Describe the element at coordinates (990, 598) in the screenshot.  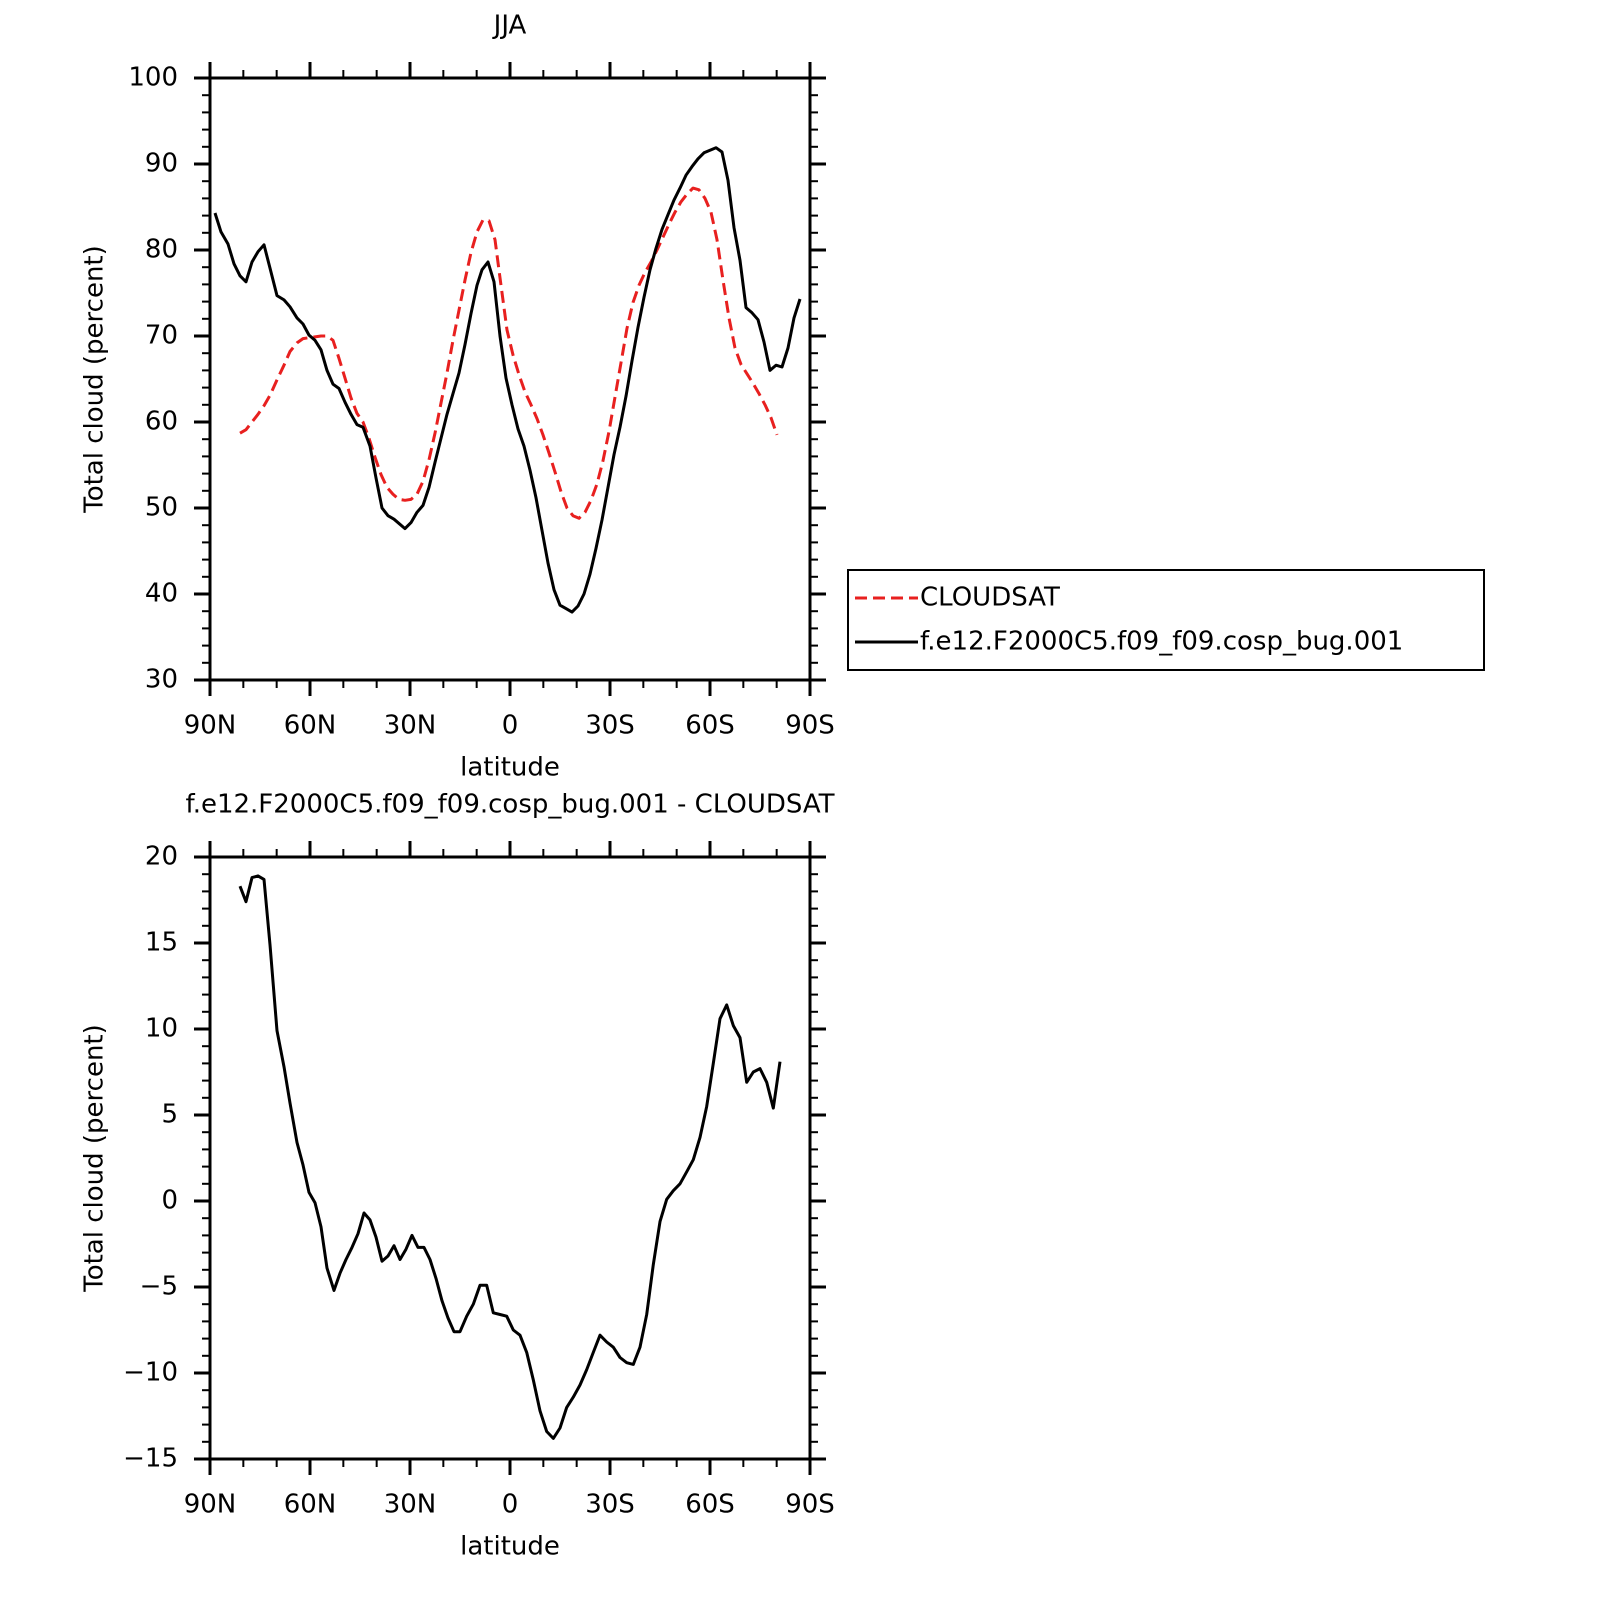
I see `legend-label: CLOUDSAT` at that location.